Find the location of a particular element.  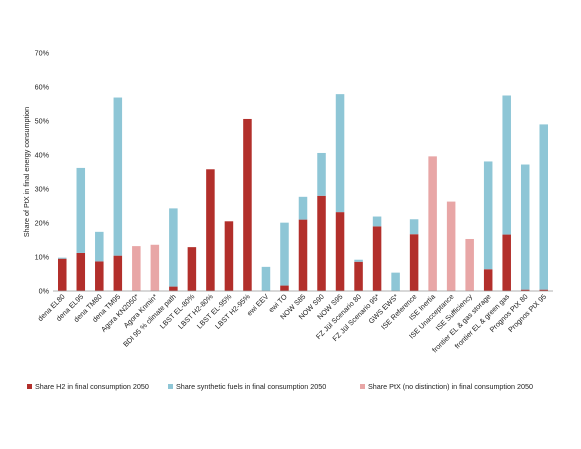

y-axis-label: Share of PtX in final energy consumption is located at coordinates (26, 172).